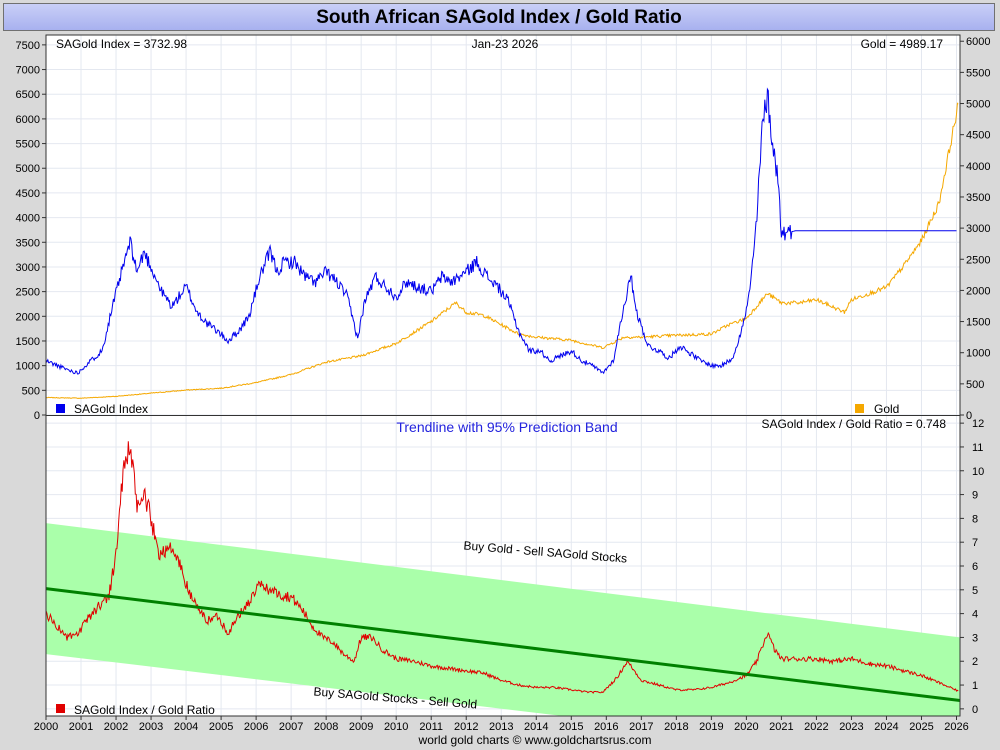  I want to click on x-tick-label: 2016, so click(606, 727).